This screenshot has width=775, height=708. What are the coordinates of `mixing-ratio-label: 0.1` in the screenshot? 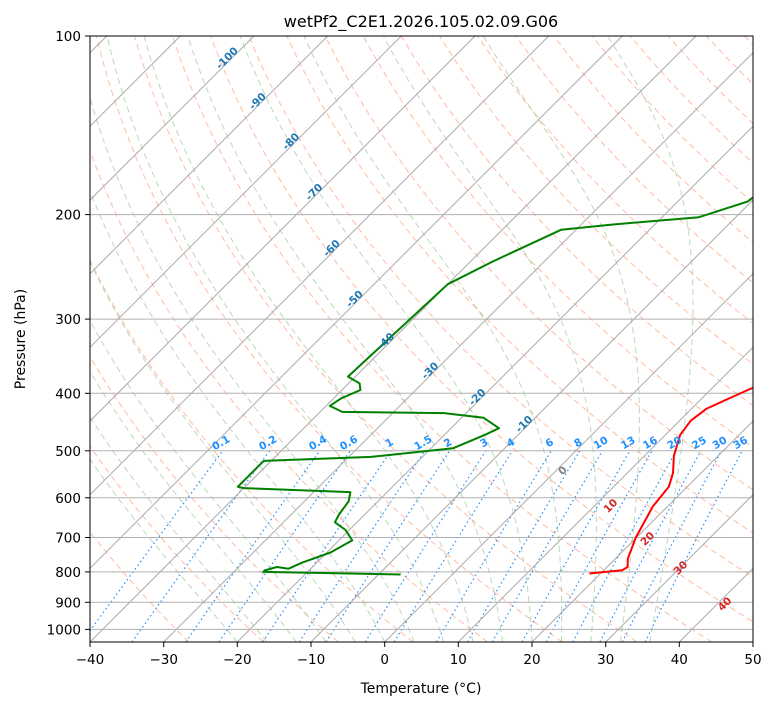 It's located at (221, 443).